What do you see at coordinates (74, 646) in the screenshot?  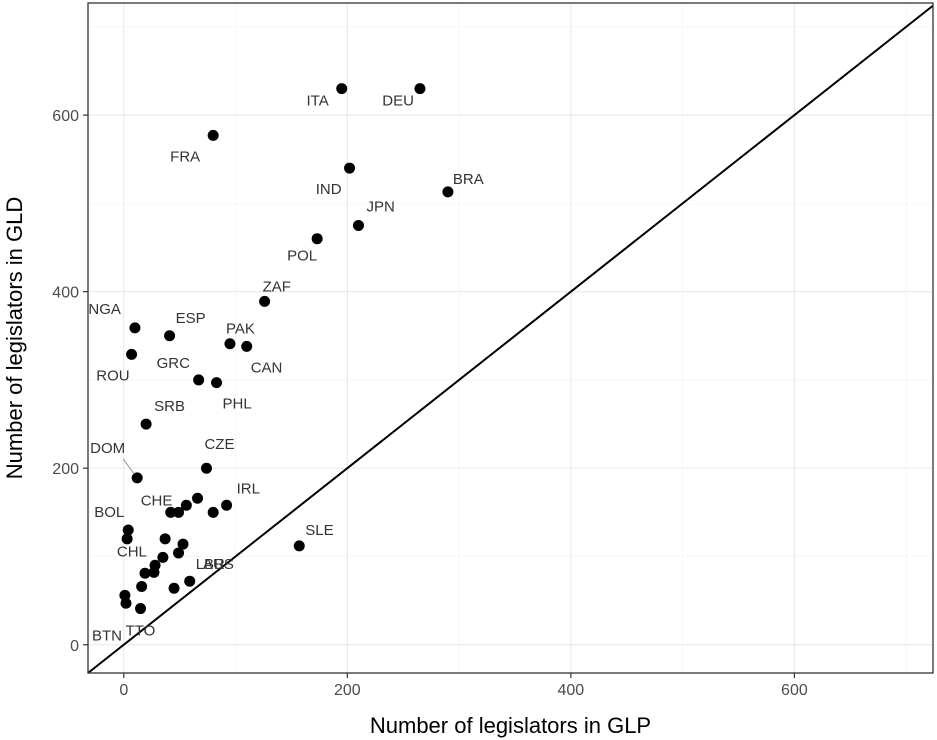 I see `y-tick-label: 0` at bounding box center [74, 646].